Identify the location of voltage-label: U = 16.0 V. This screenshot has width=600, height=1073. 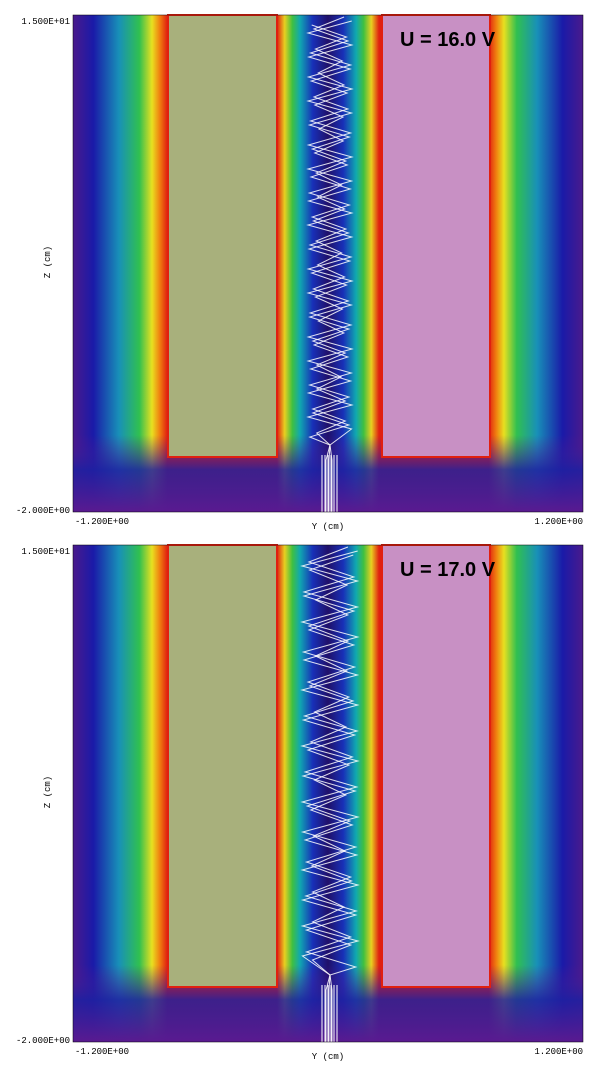
(448, 40).